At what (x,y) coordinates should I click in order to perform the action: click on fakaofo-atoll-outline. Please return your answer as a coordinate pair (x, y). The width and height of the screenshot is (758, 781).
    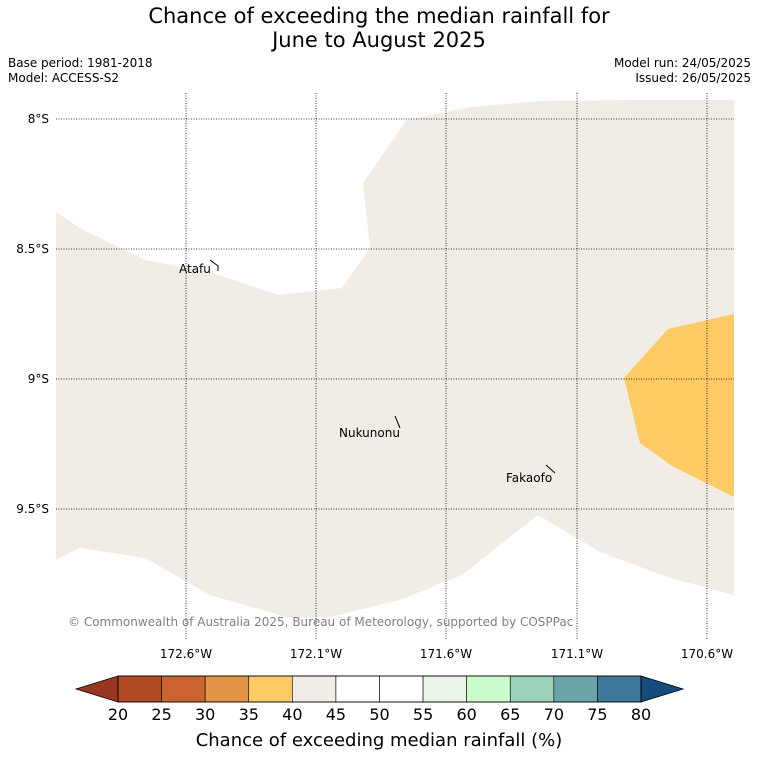
    Looking at the image, I should click on (550, 469).